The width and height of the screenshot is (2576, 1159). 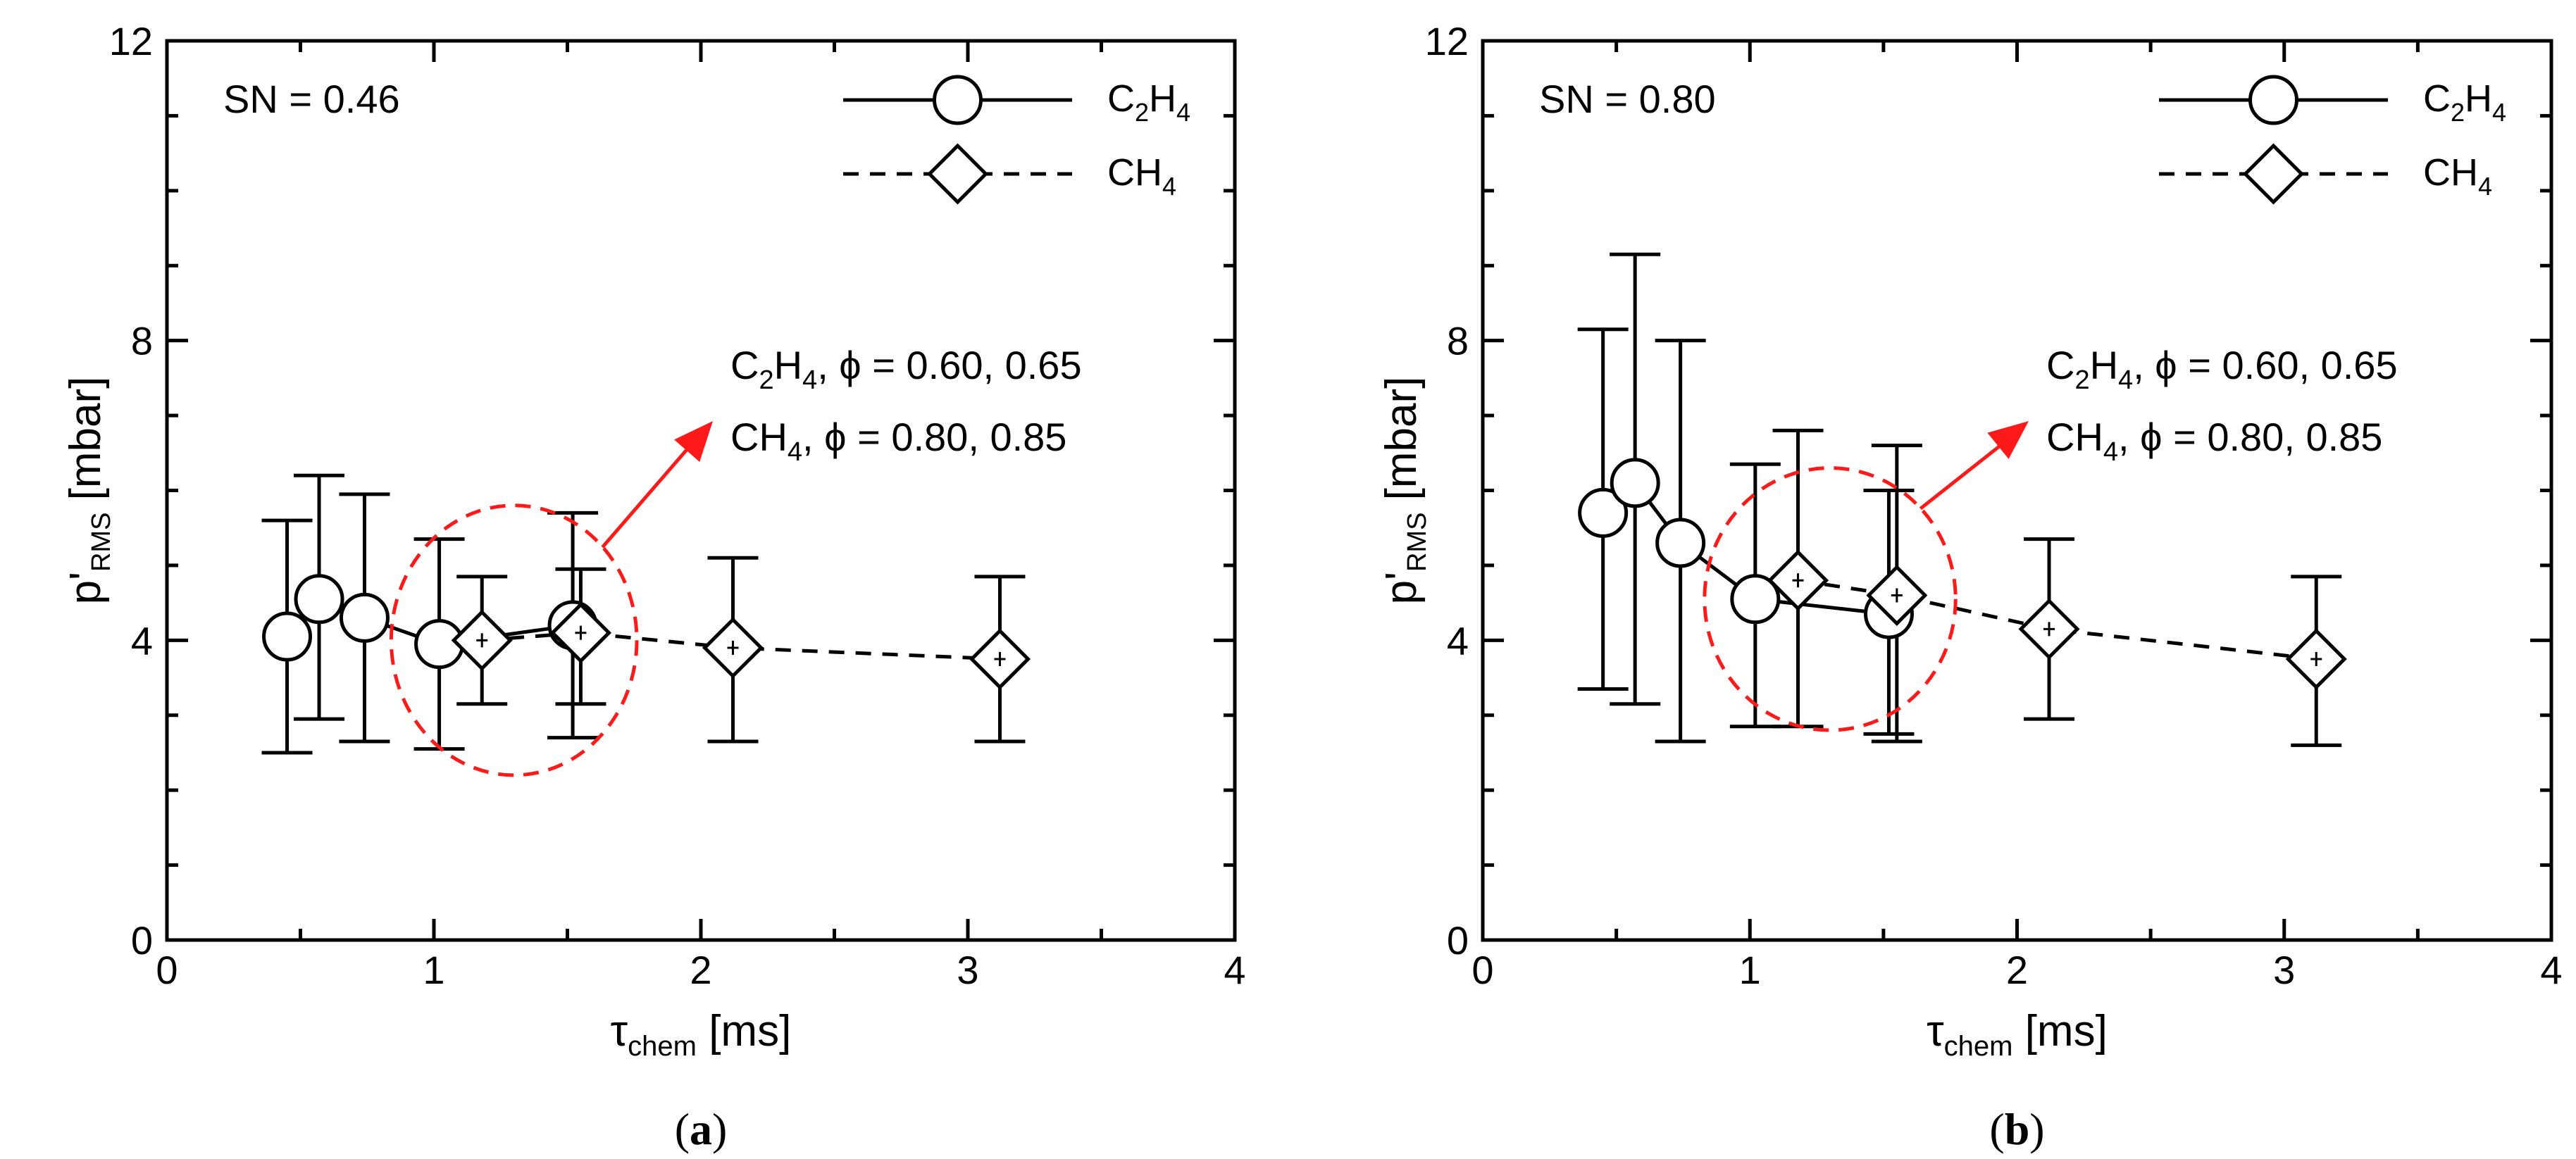 I want to click on panel-label: (a), so click(x=701, y=1129).